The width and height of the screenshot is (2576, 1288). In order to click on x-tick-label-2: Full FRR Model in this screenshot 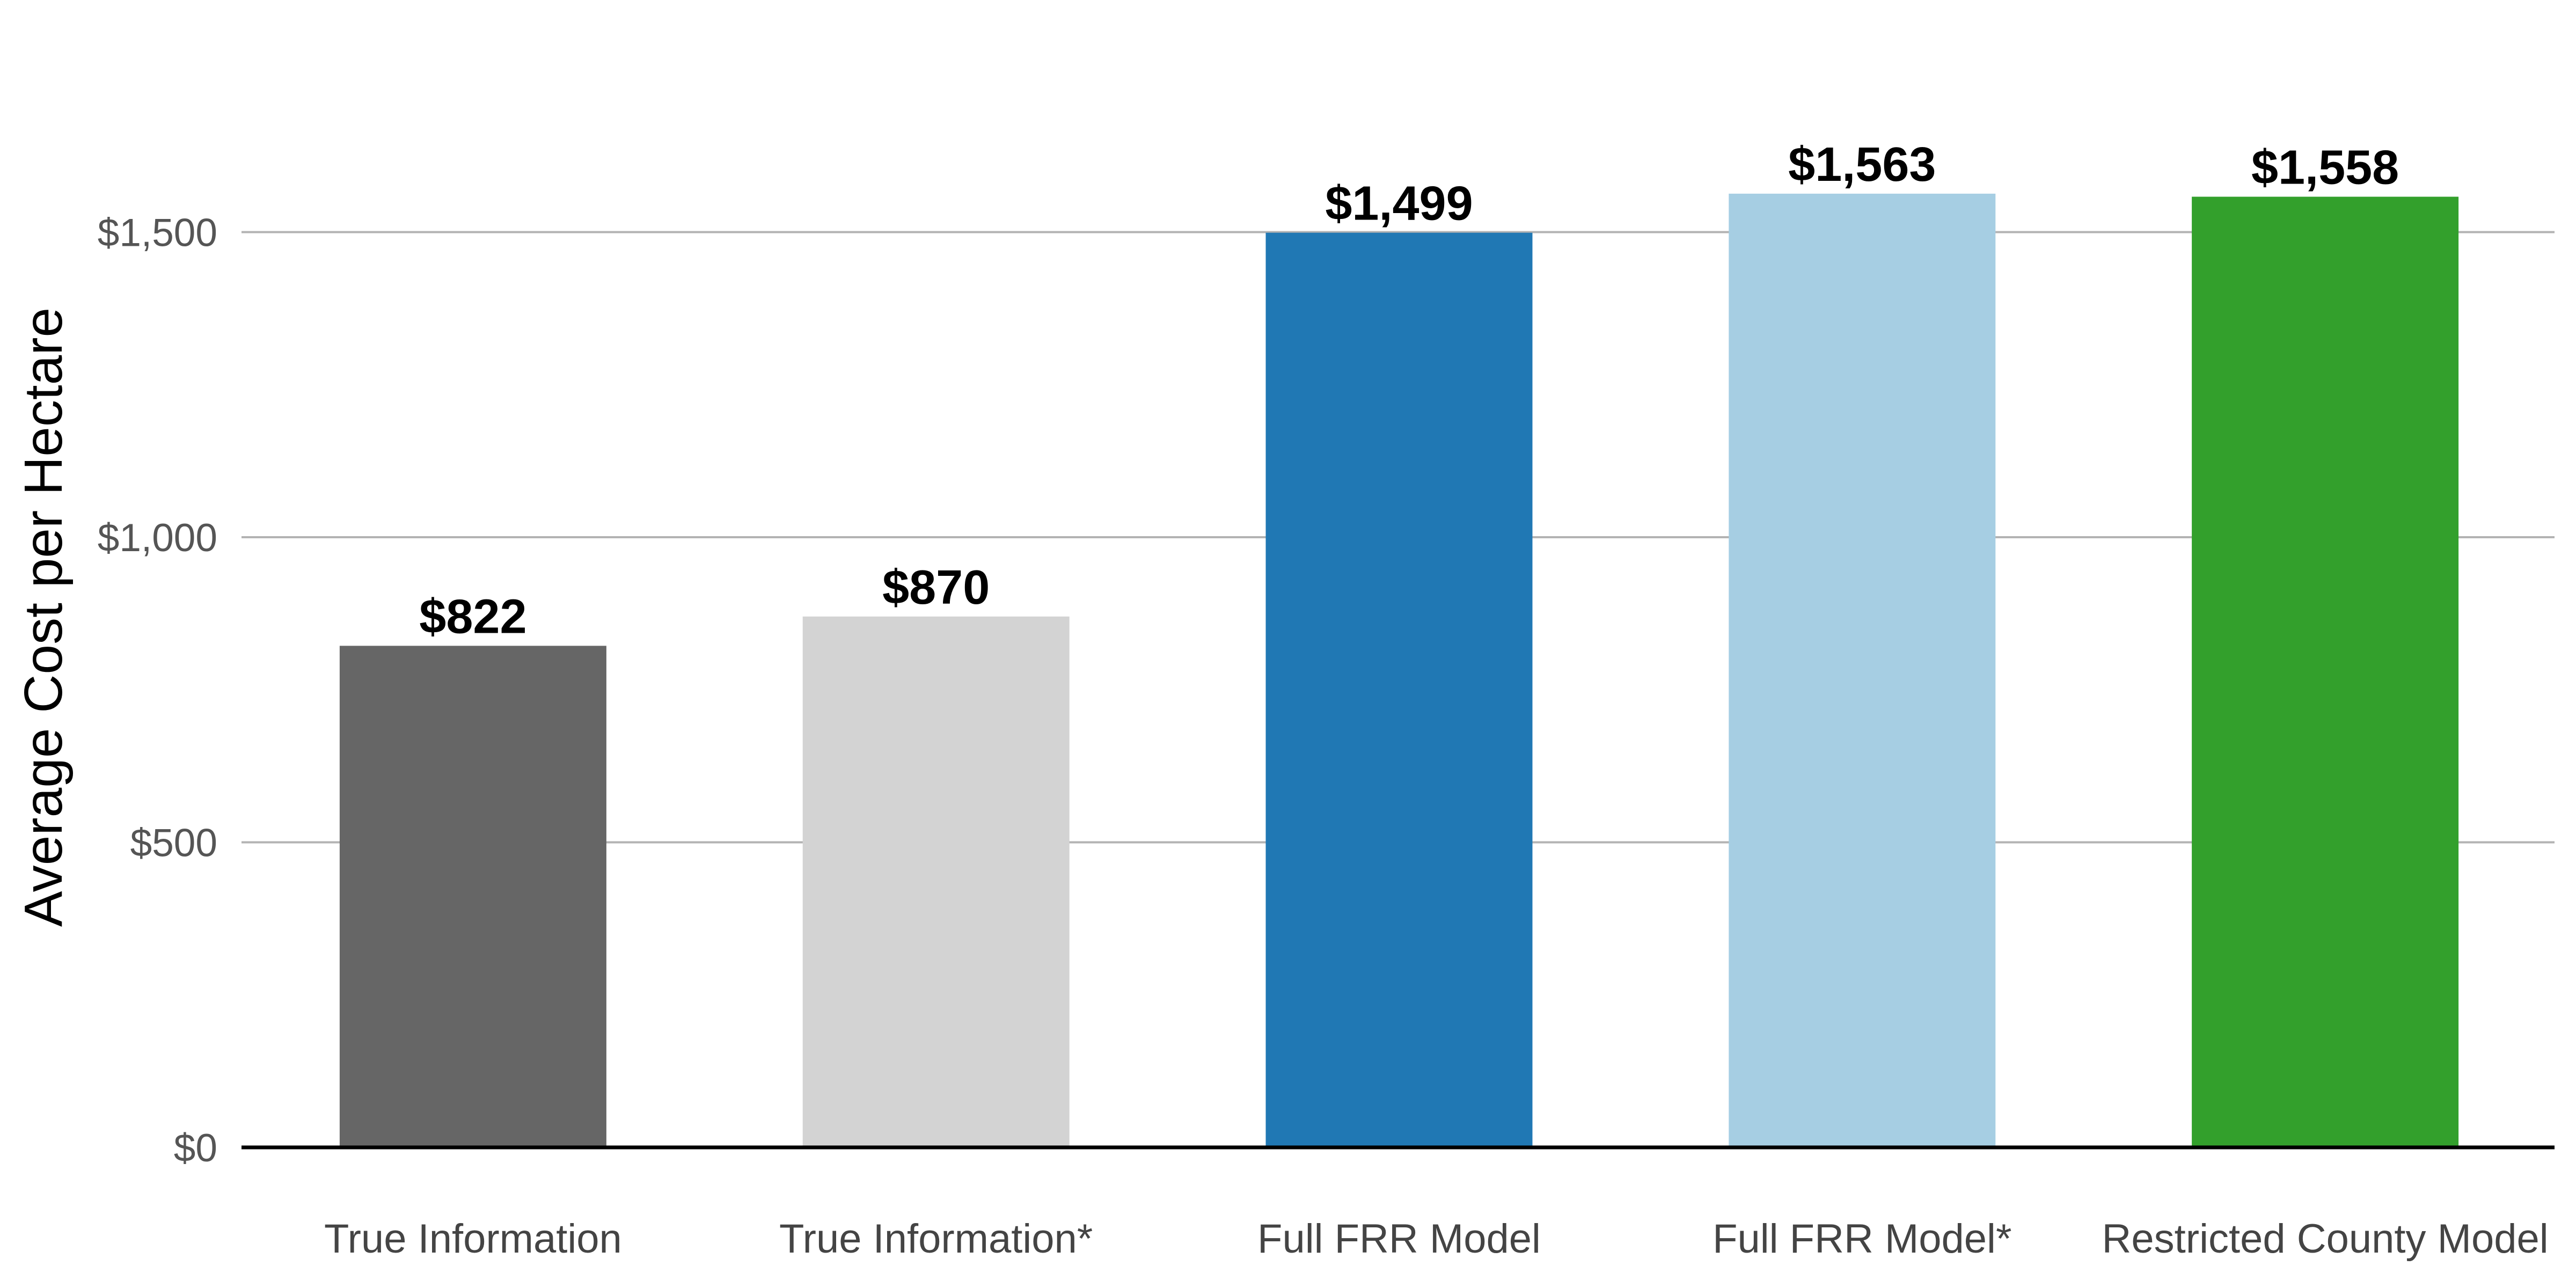, I will do `click(1399, 1239)`.